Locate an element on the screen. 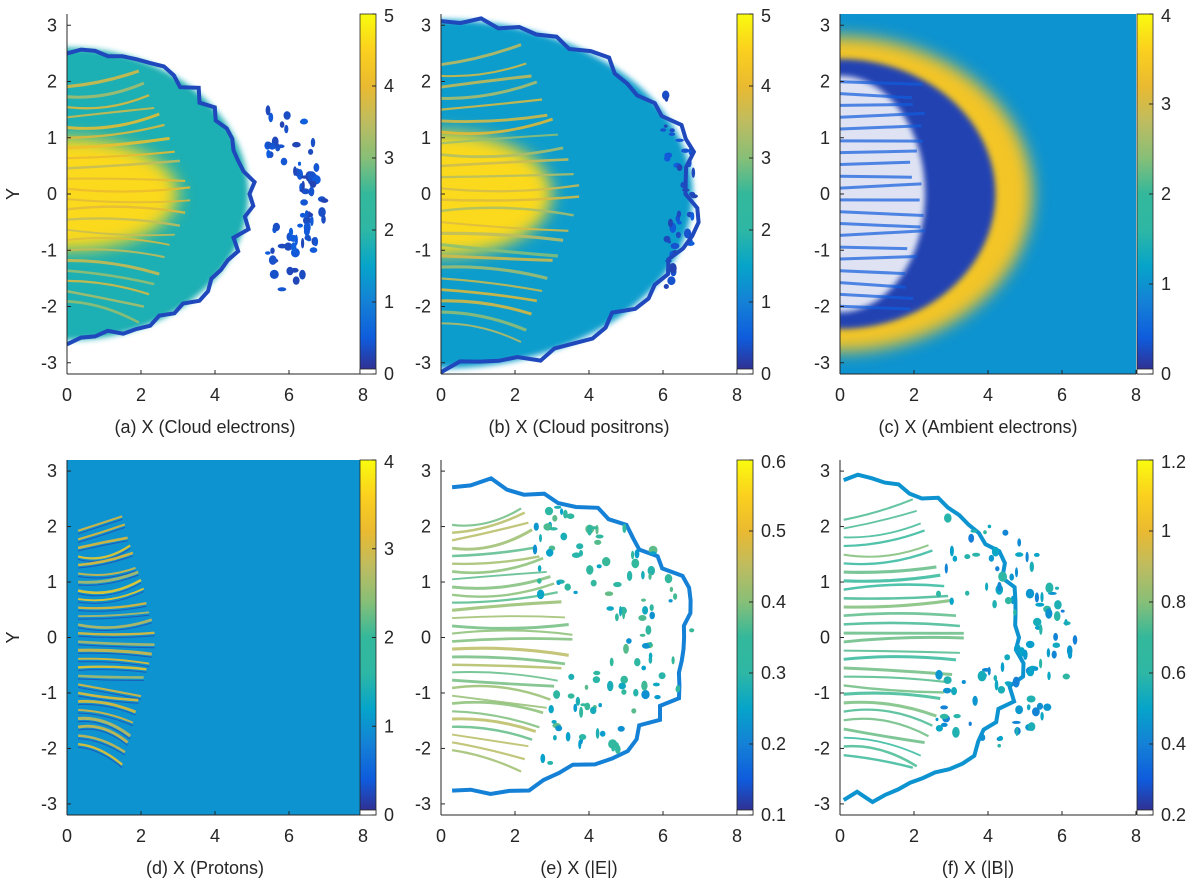  panel-caption: (b) X (Cloud positrons) is located at coordinates (578, 427).